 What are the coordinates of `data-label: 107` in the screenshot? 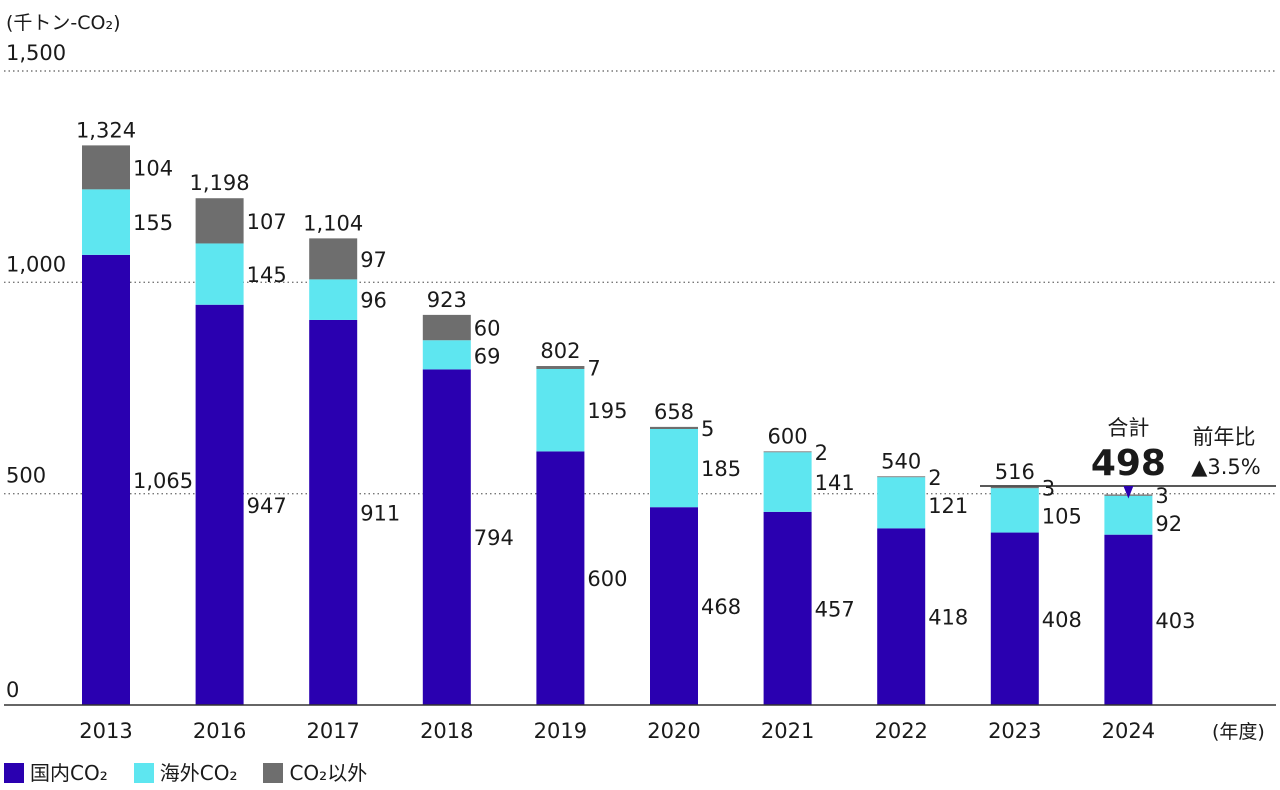 It's located at (267, 222).